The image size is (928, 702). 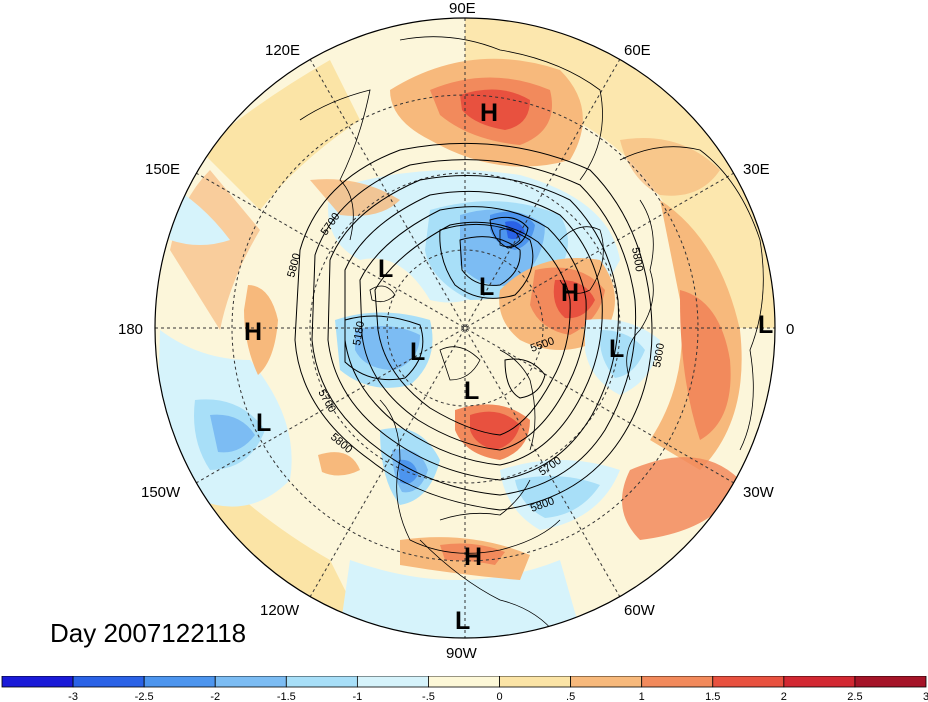 What do you see at coordinates (464, 689) in the screenshot?
I see `colorbar: -3 -2.5 -2 -1.5 -1 -.5 0 .5 1 1.5 2 2.5 3` at bounding box center [464, 689].